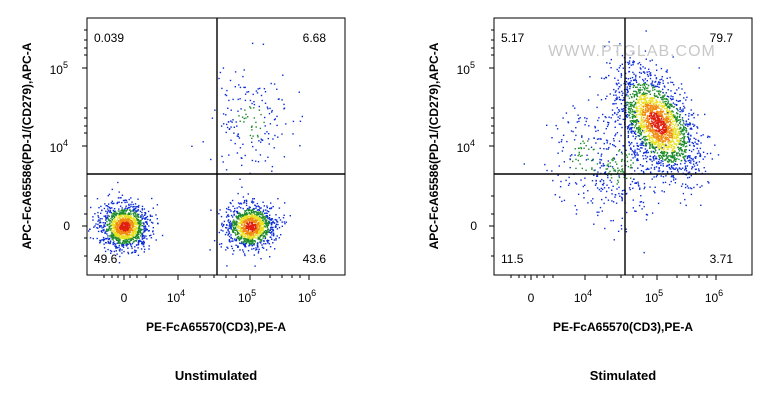 The image size is (773, 416). I want to click on x-tick-label: 105, so click(247, 296).